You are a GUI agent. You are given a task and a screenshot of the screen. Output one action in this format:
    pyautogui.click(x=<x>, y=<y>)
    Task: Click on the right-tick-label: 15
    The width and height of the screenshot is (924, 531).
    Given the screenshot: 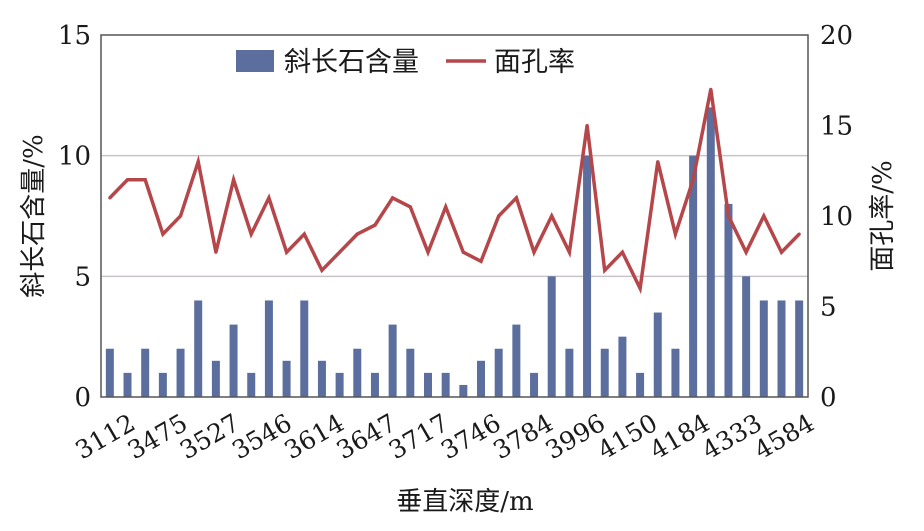 What is the action you would take?
    pyautogui.click(x=836, y=127)
    